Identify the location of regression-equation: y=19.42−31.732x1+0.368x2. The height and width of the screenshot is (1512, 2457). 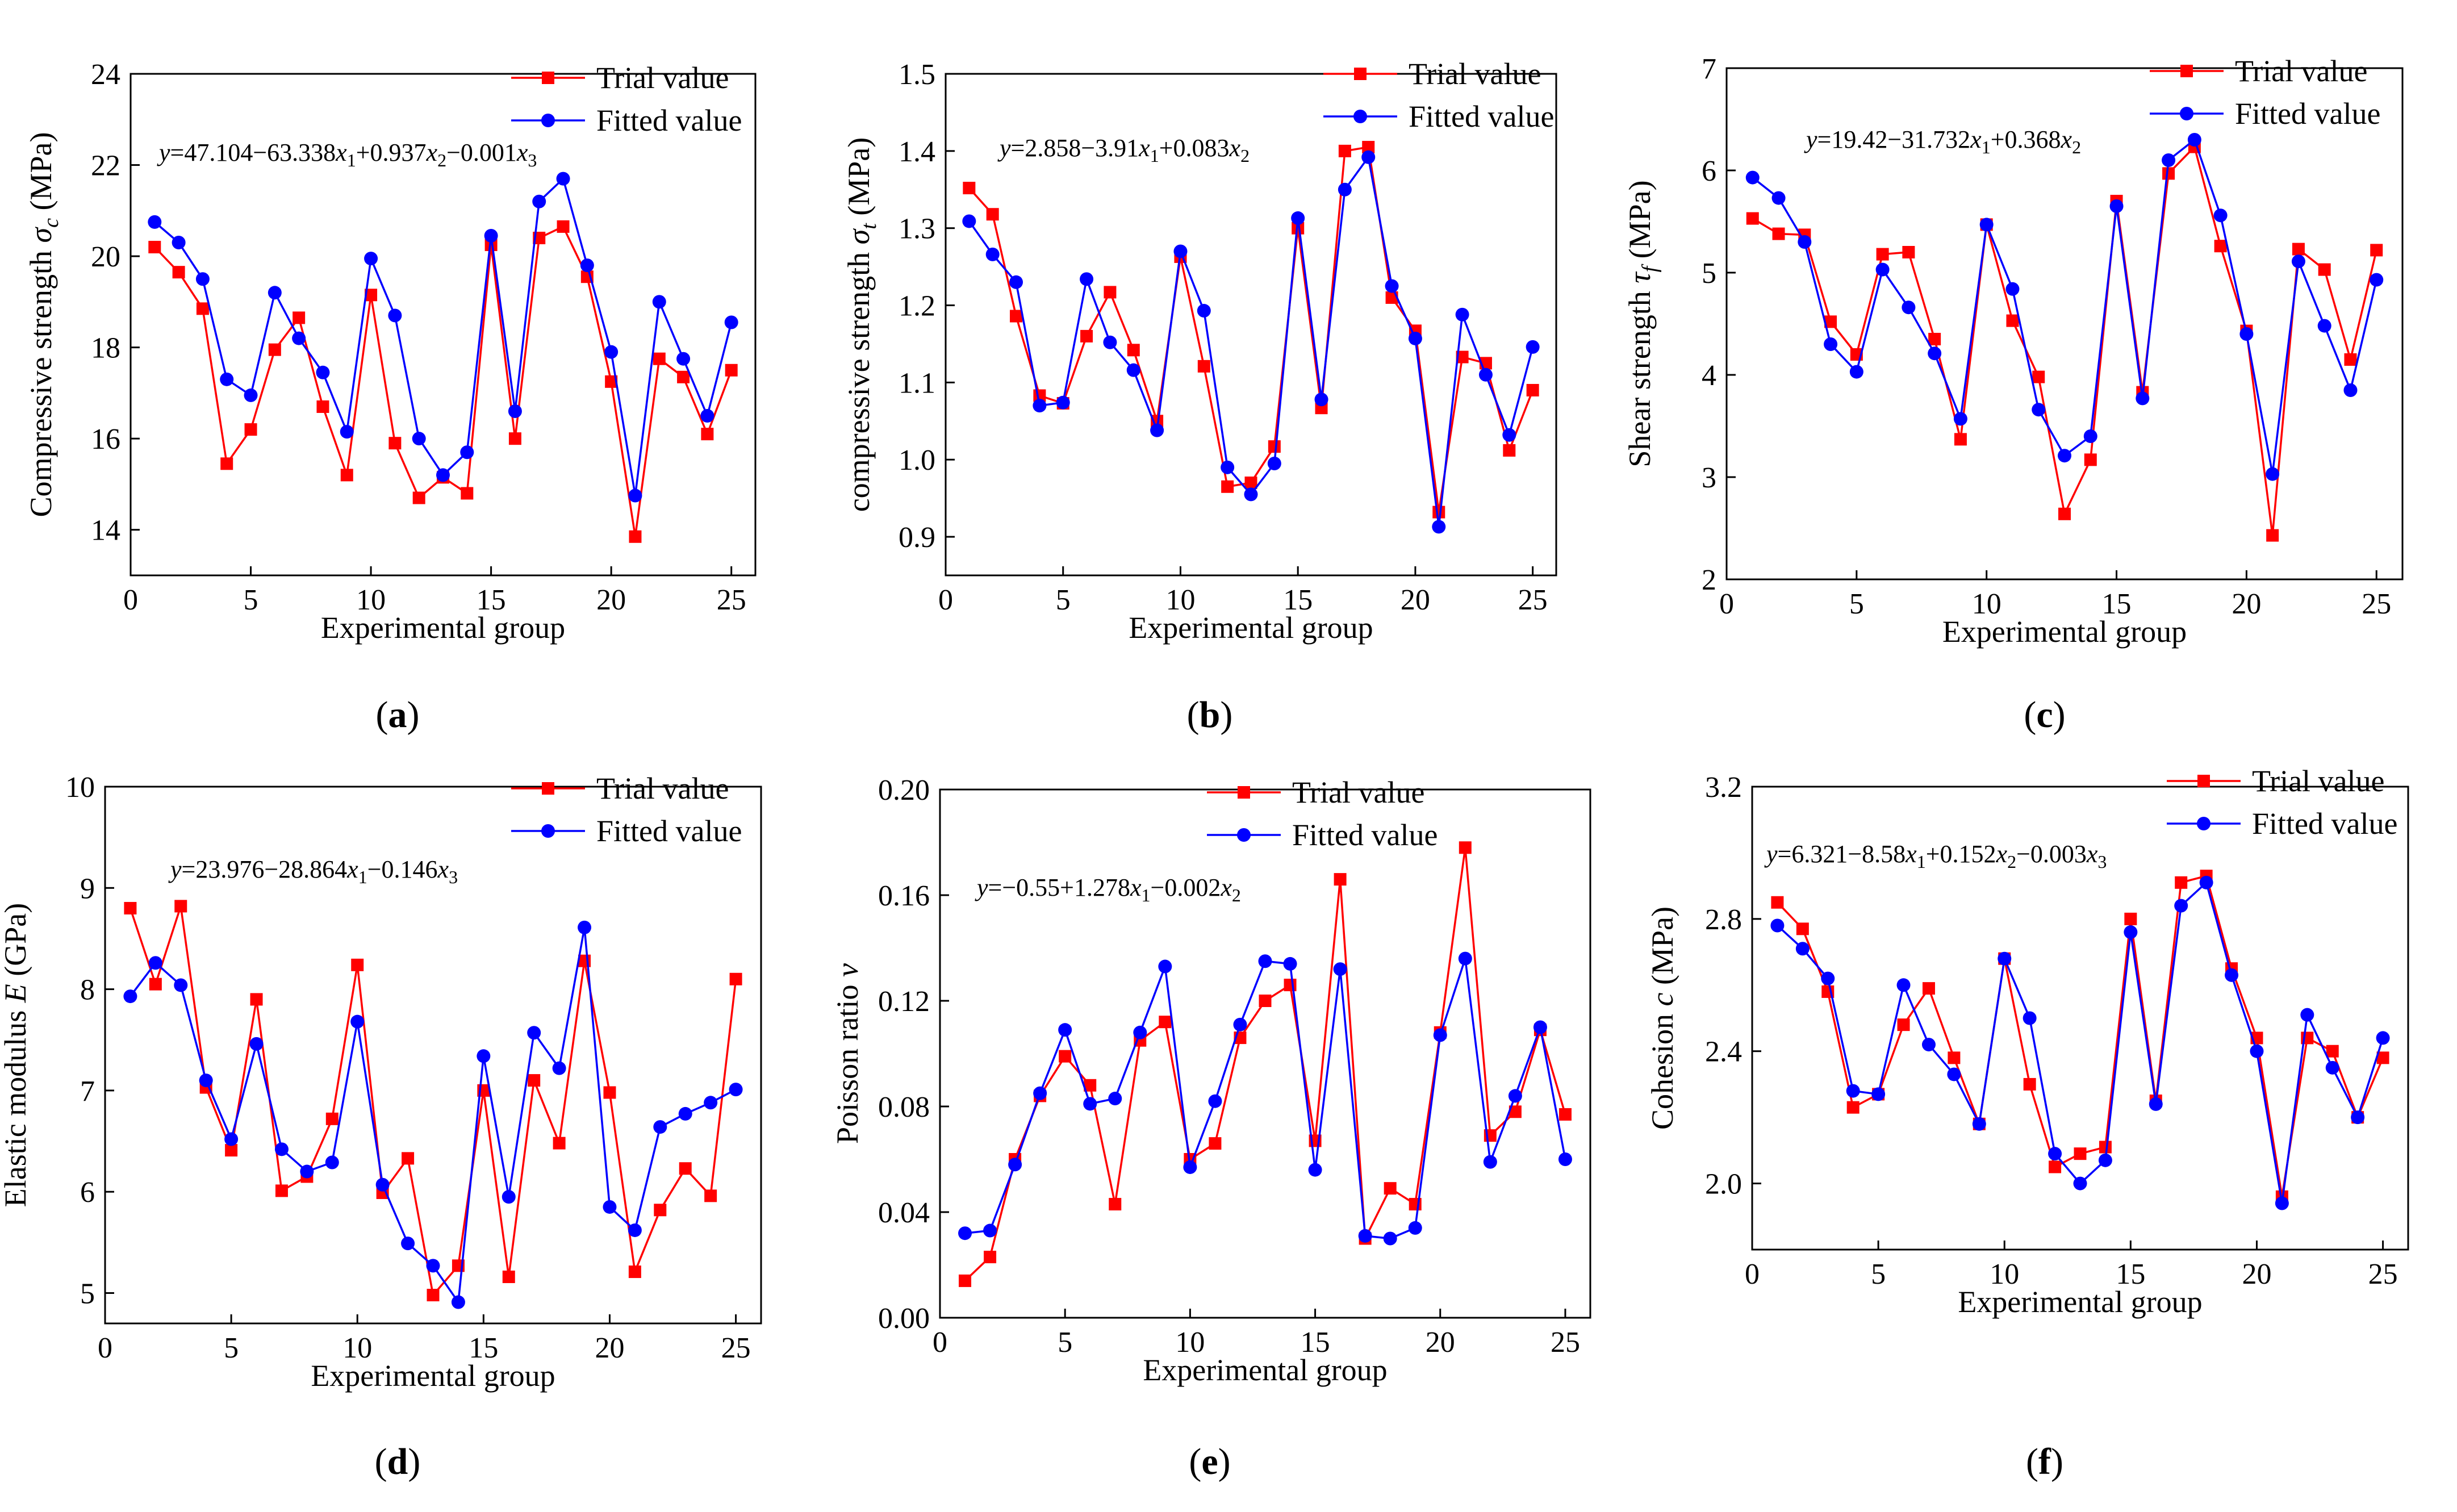
(1942, 141).